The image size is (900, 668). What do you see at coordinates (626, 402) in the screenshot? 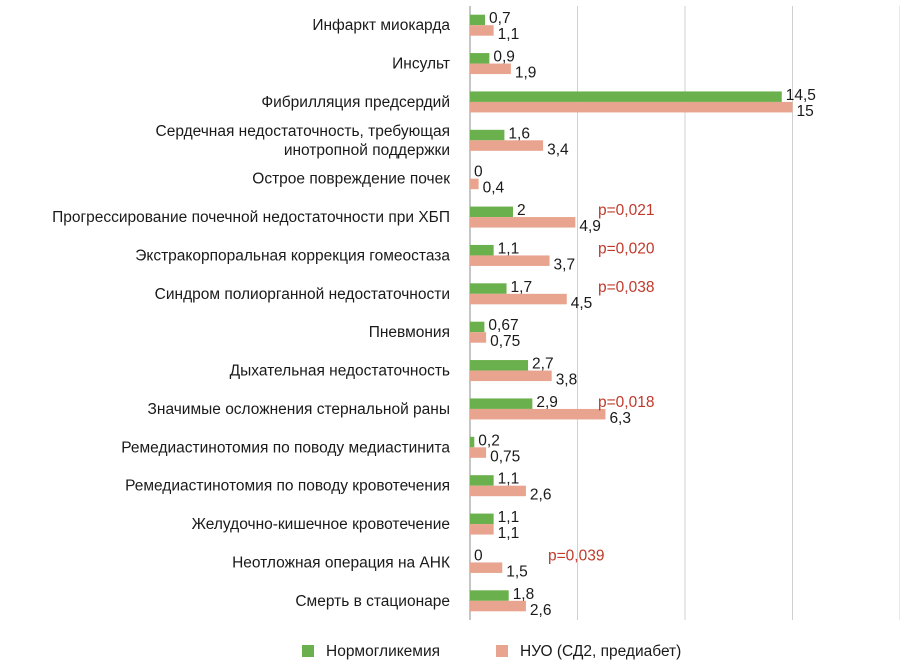
I see `p-value-annotation: p=0,018` at bounding box center [626, 402].